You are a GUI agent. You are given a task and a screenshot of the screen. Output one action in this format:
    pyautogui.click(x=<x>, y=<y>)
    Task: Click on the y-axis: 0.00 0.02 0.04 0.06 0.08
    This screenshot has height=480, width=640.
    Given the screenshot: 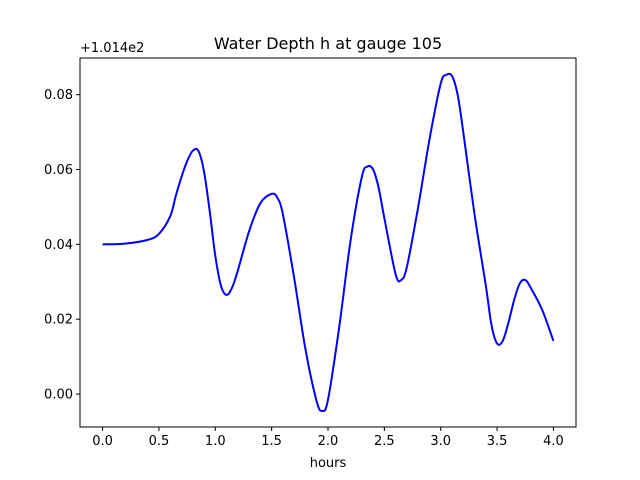 What is the action you would take?
    pyautogui.click(x=62, y=245)
    